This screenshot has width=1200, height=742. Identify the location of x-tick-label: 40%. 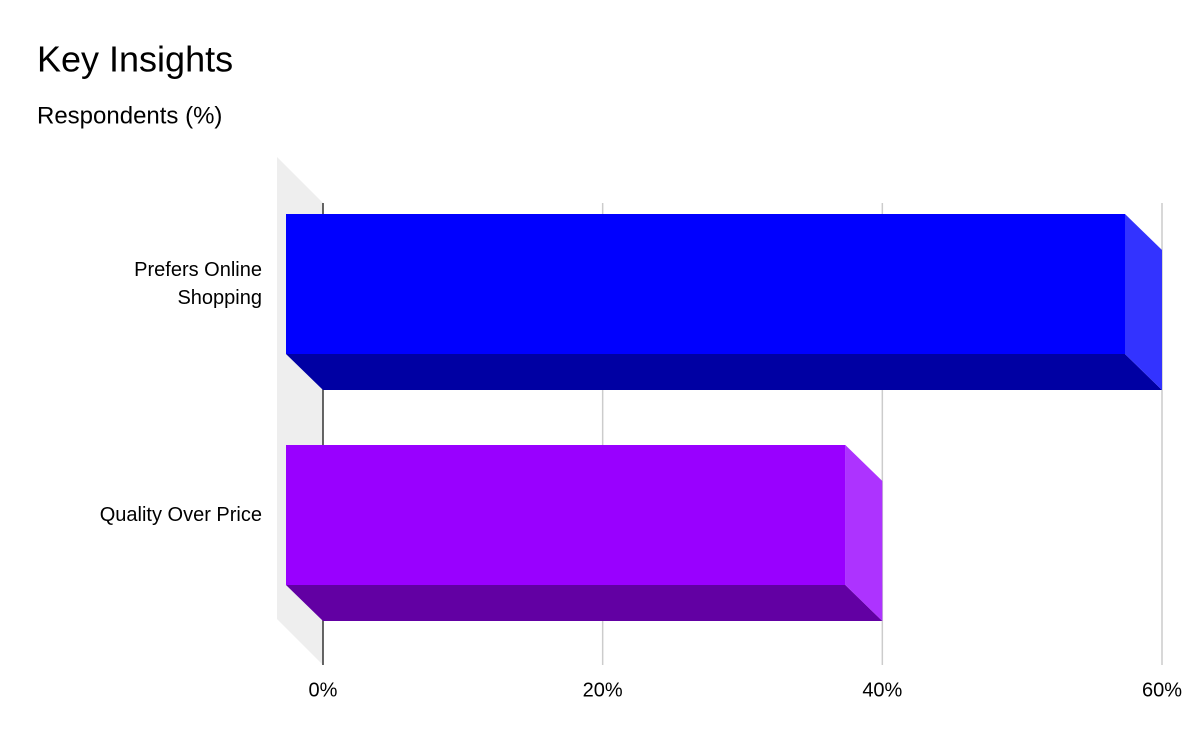
(882, 690).